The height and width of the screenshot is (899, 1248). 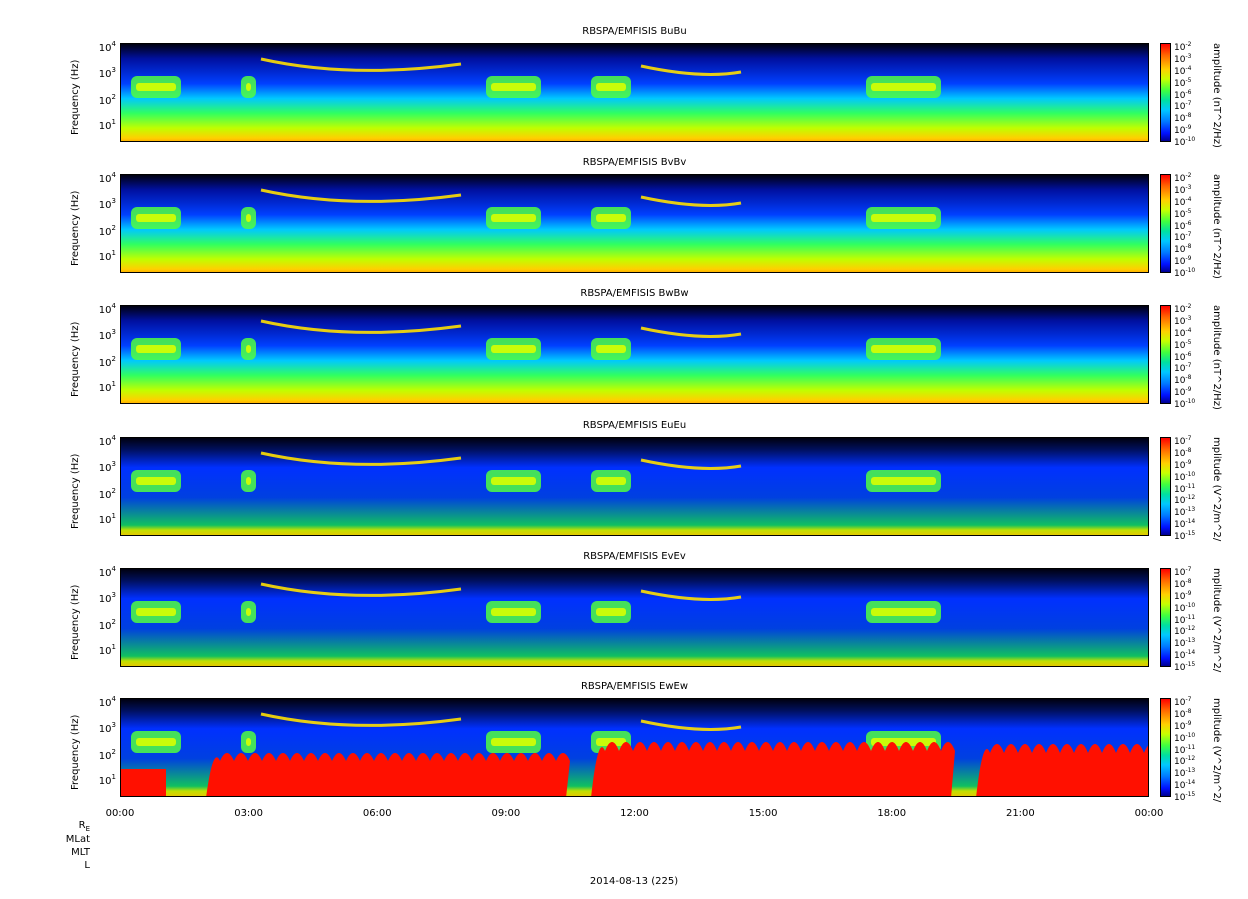 I want to click on panel-title: RBSPA/EMFISIS BwBw, so click(x=634, y=293).